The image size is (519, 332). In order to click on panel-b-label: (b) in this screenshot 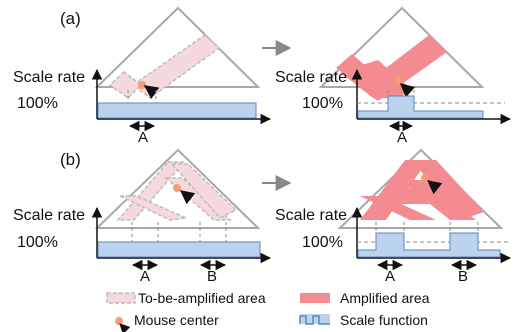, I will do `click(70, 159)`.